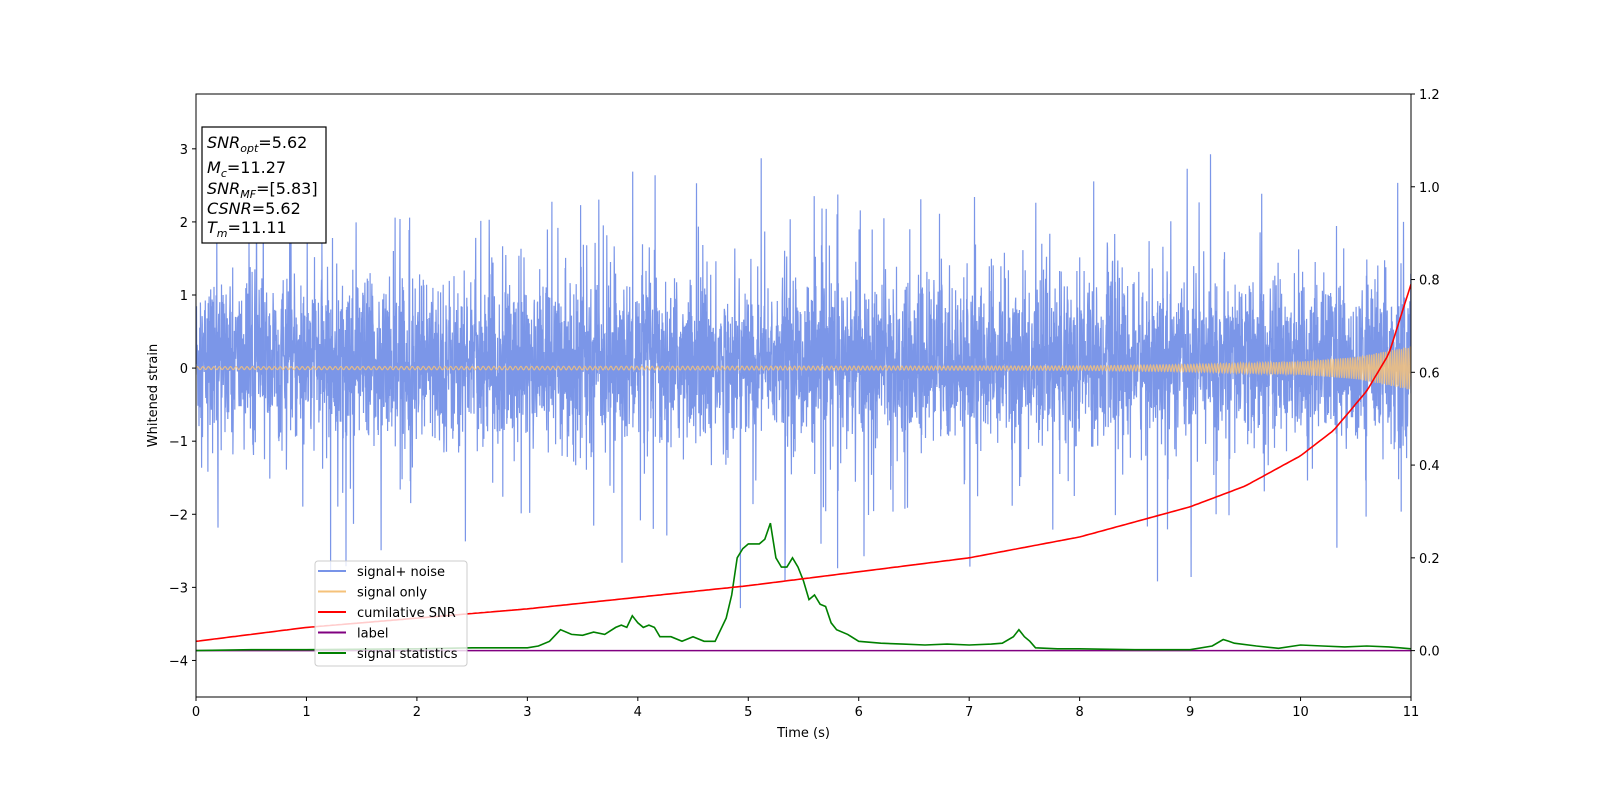 This screenshot has height=800, width=1600. I want to click on x-tick-label: 0, so click(196, 712).